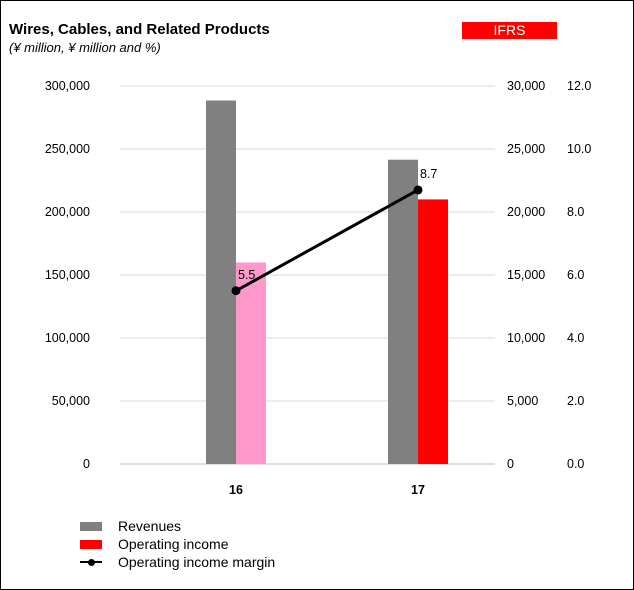 This screenshot has width=634, height=590. I want to click on left-axis-tick-label: 200,000, so click(67, 212).